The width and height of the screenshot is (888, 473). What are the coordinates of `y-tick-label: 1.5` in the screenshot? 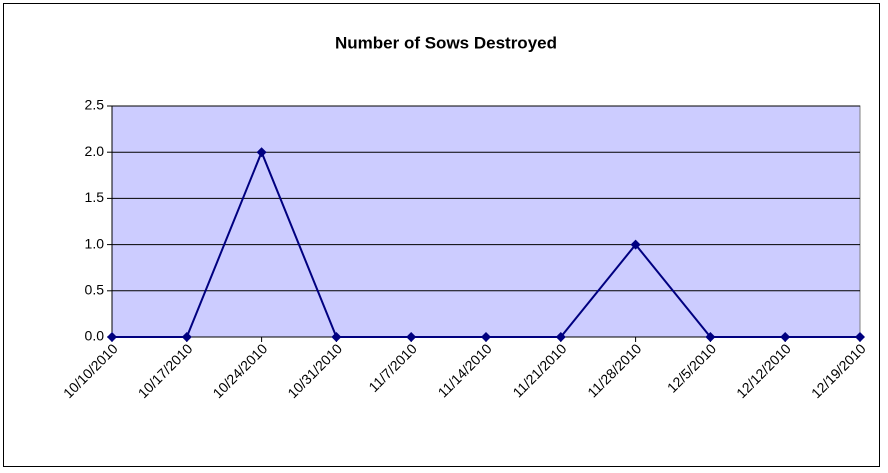 It's located at (95, 197).